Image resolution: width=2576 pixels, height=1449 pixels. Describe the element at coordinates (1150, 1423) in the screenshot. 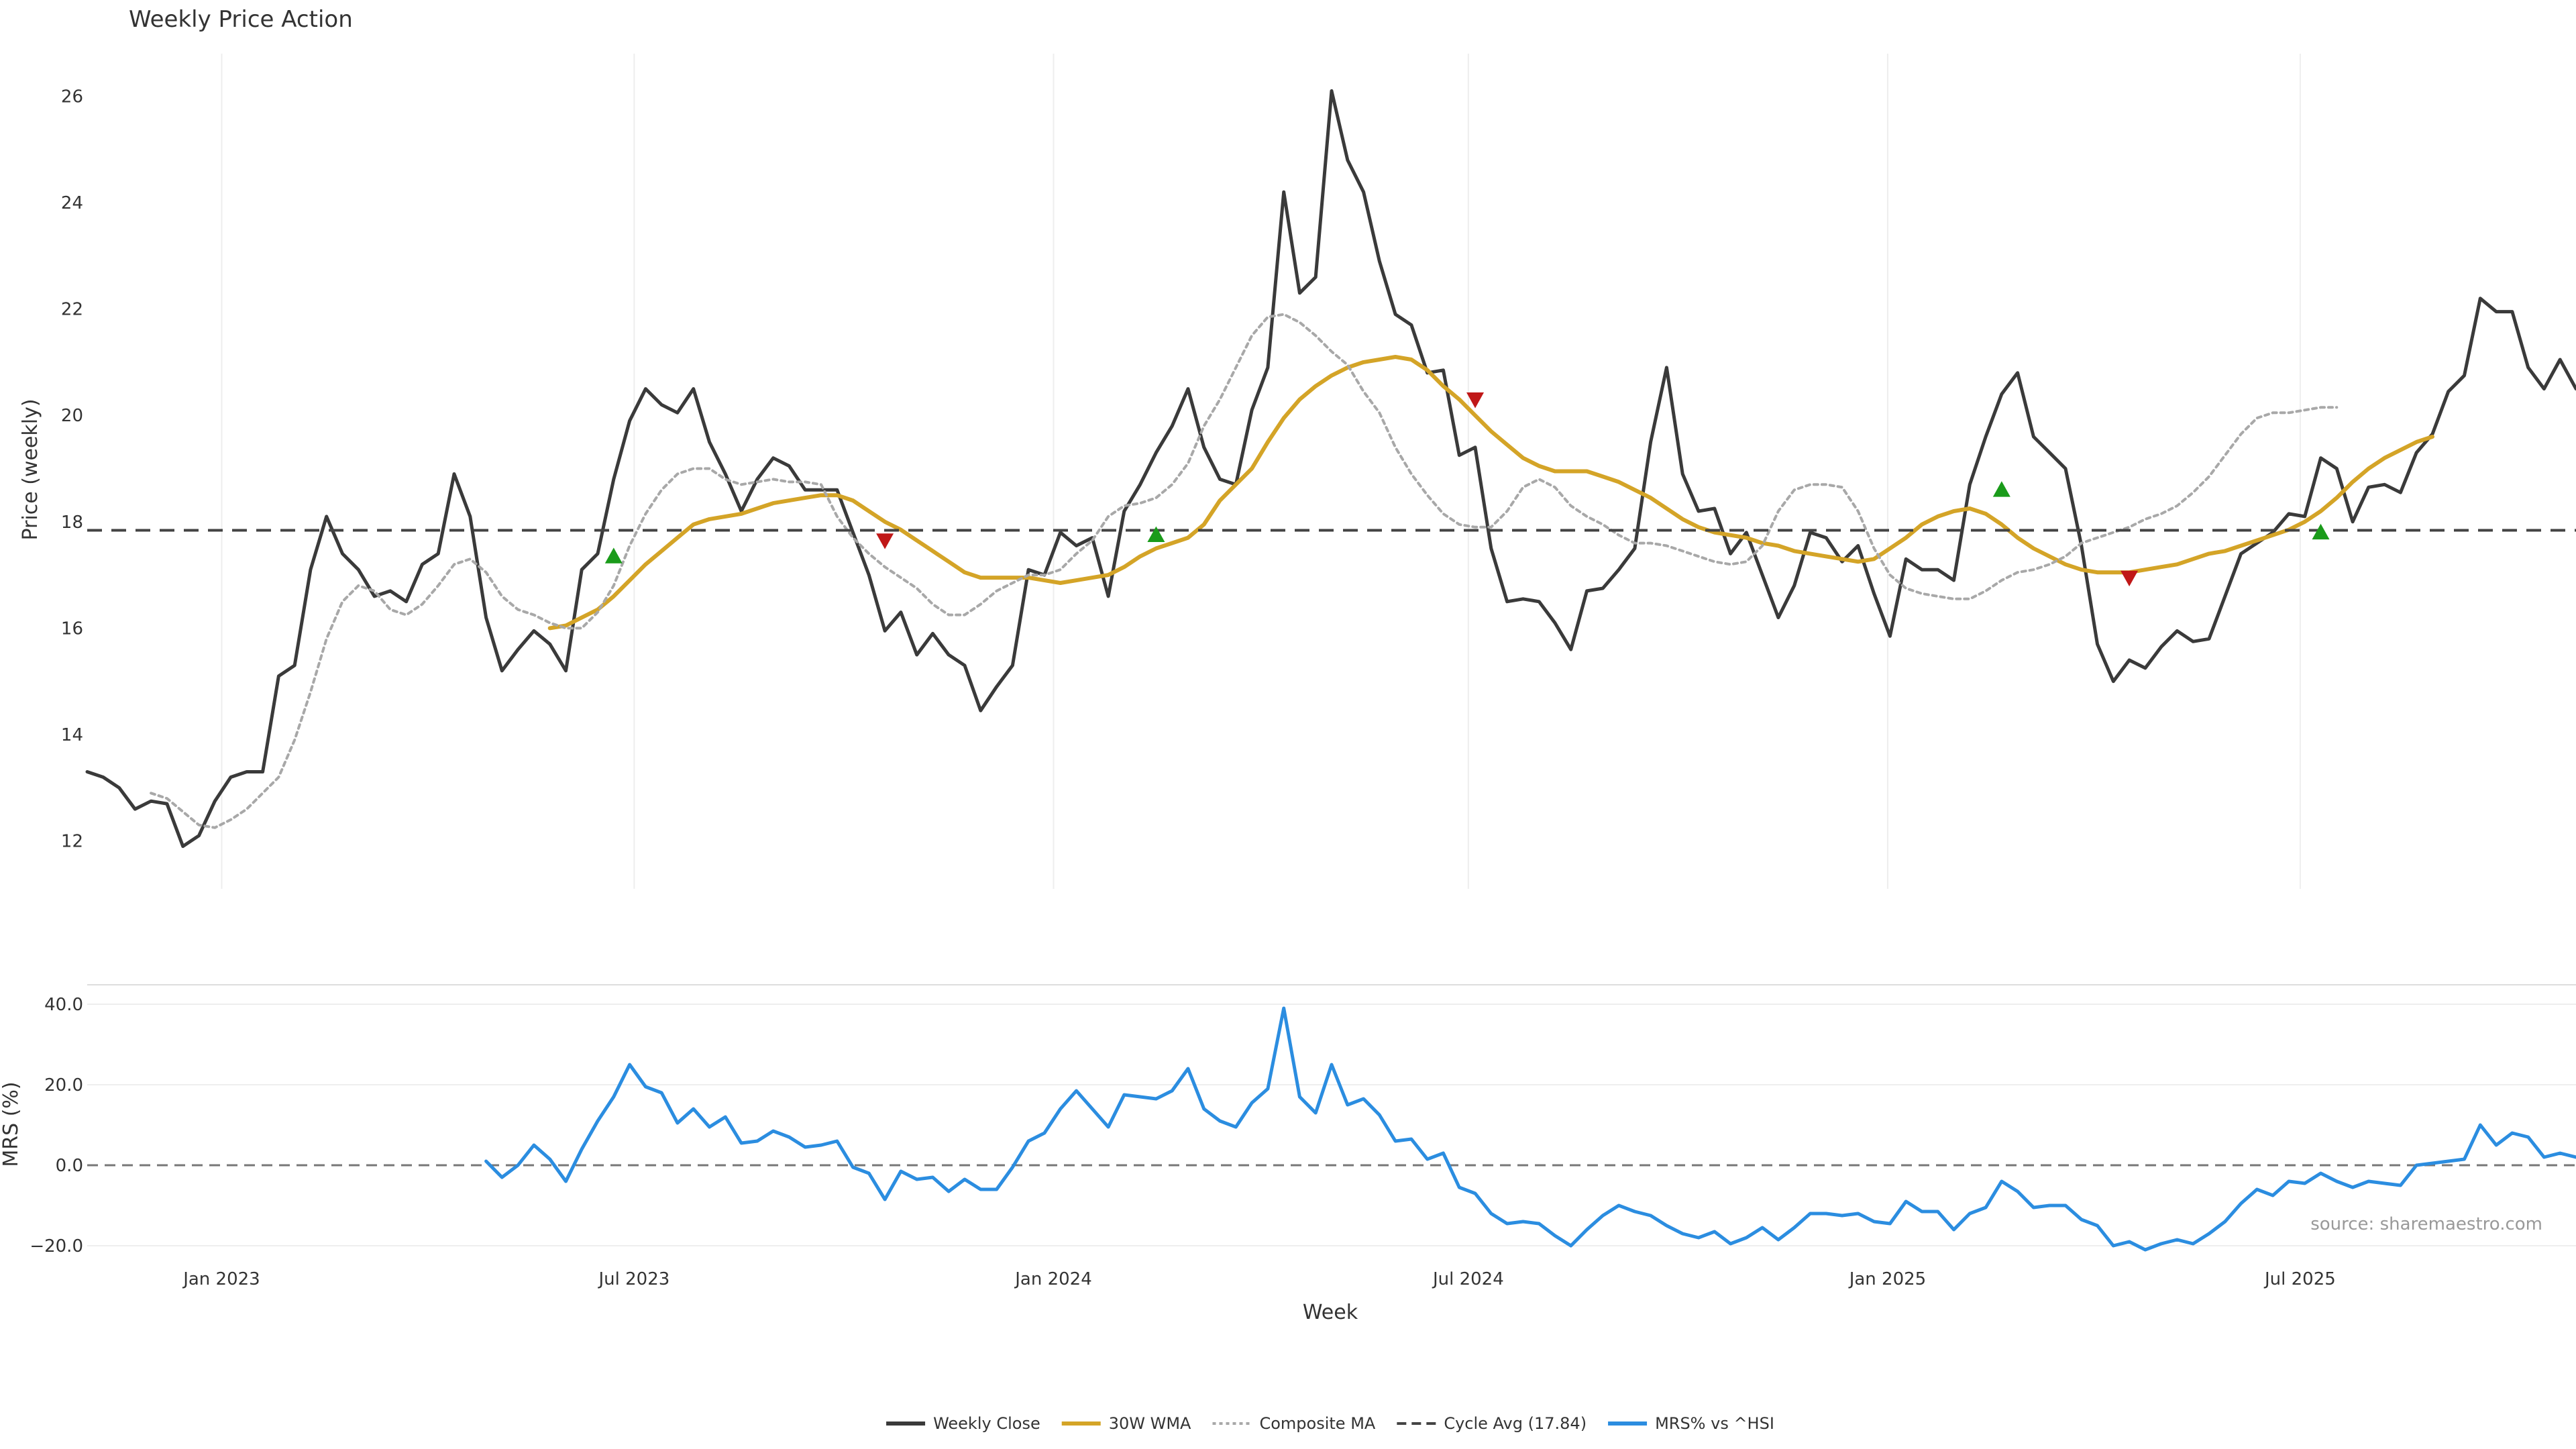

I see `legend-label: 30W WMA` at that location.